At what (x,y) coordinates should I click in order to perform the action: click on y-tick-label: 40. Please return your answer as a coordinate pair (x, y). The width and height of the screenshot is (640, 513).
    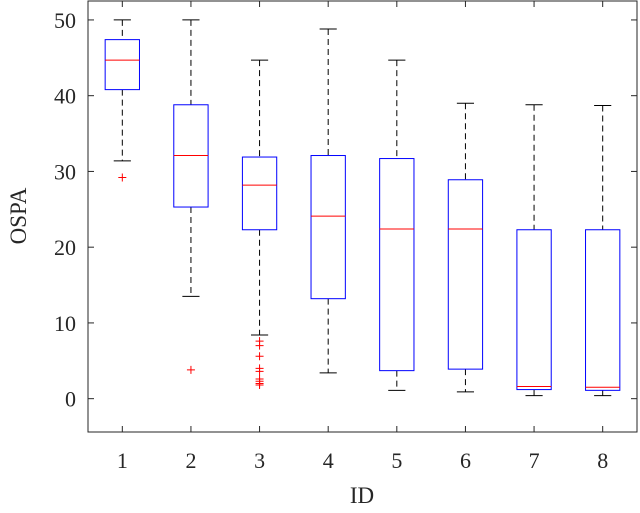
    Looking at the image, I should click on (65, 96).